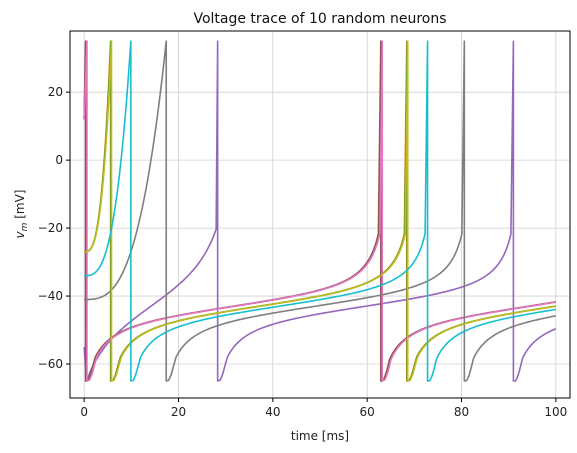 This screenshot has height=453, width=577. What do you see at coordinates (272, 412) in the screenshot?
I see `x-tick-label: 40` at bounding box center [272, 412].